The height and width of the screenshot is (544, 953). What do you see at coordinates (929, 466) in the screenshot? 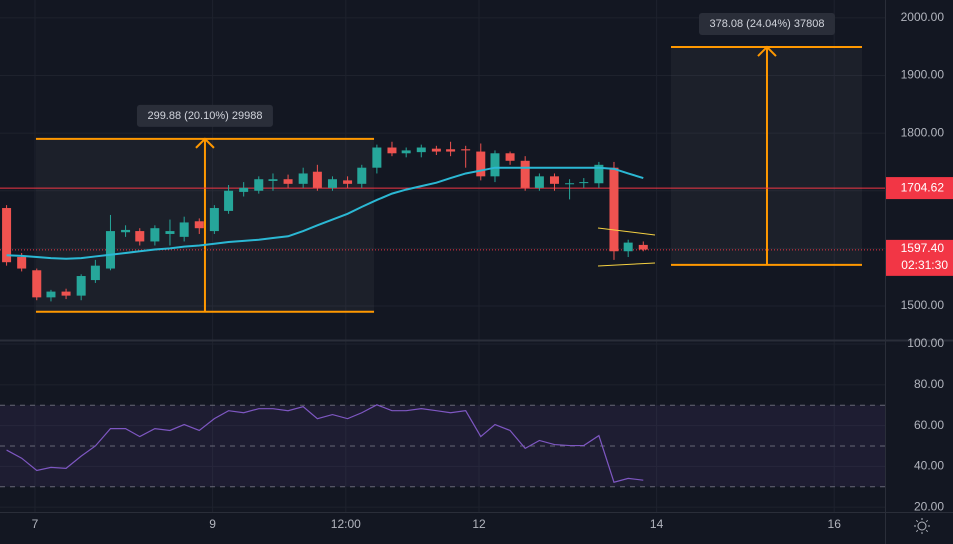
I see `y-tick-label: 40.00` at bounding box center [929, 466].